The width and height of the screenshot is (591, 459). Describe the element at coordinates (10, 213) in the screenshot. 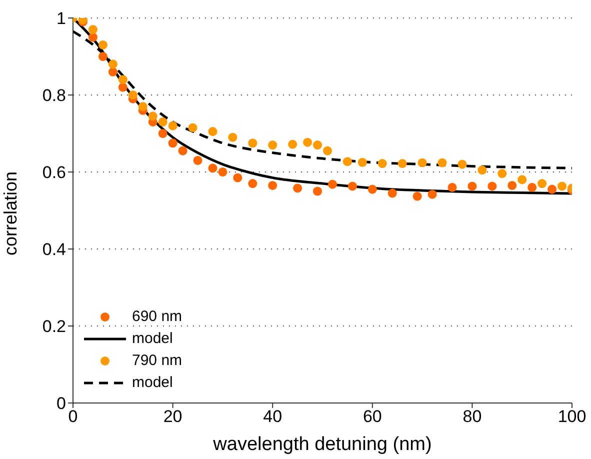

I see `y-axis-title: correlation` at that location.